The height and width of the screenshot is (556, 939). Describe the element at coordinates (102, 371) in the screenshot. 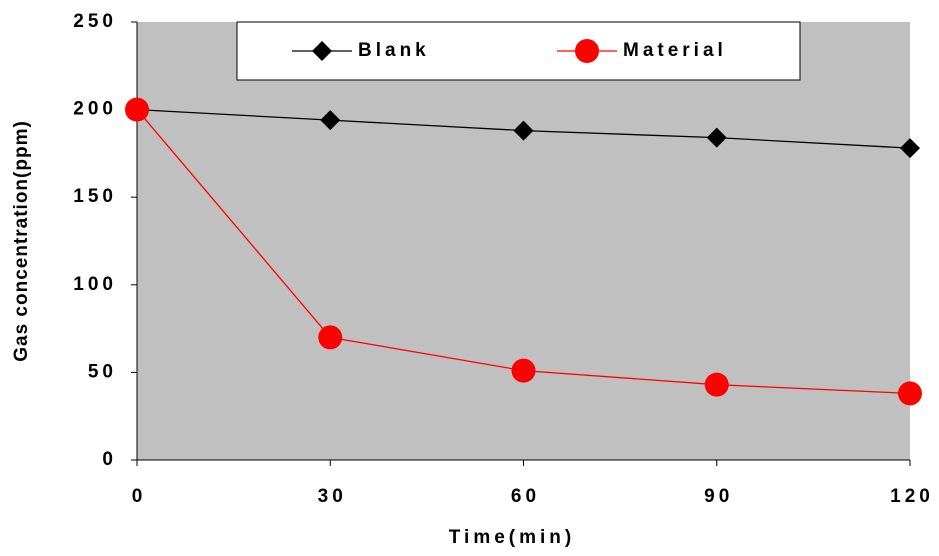

I see `y-tick-label: 50` at that location.